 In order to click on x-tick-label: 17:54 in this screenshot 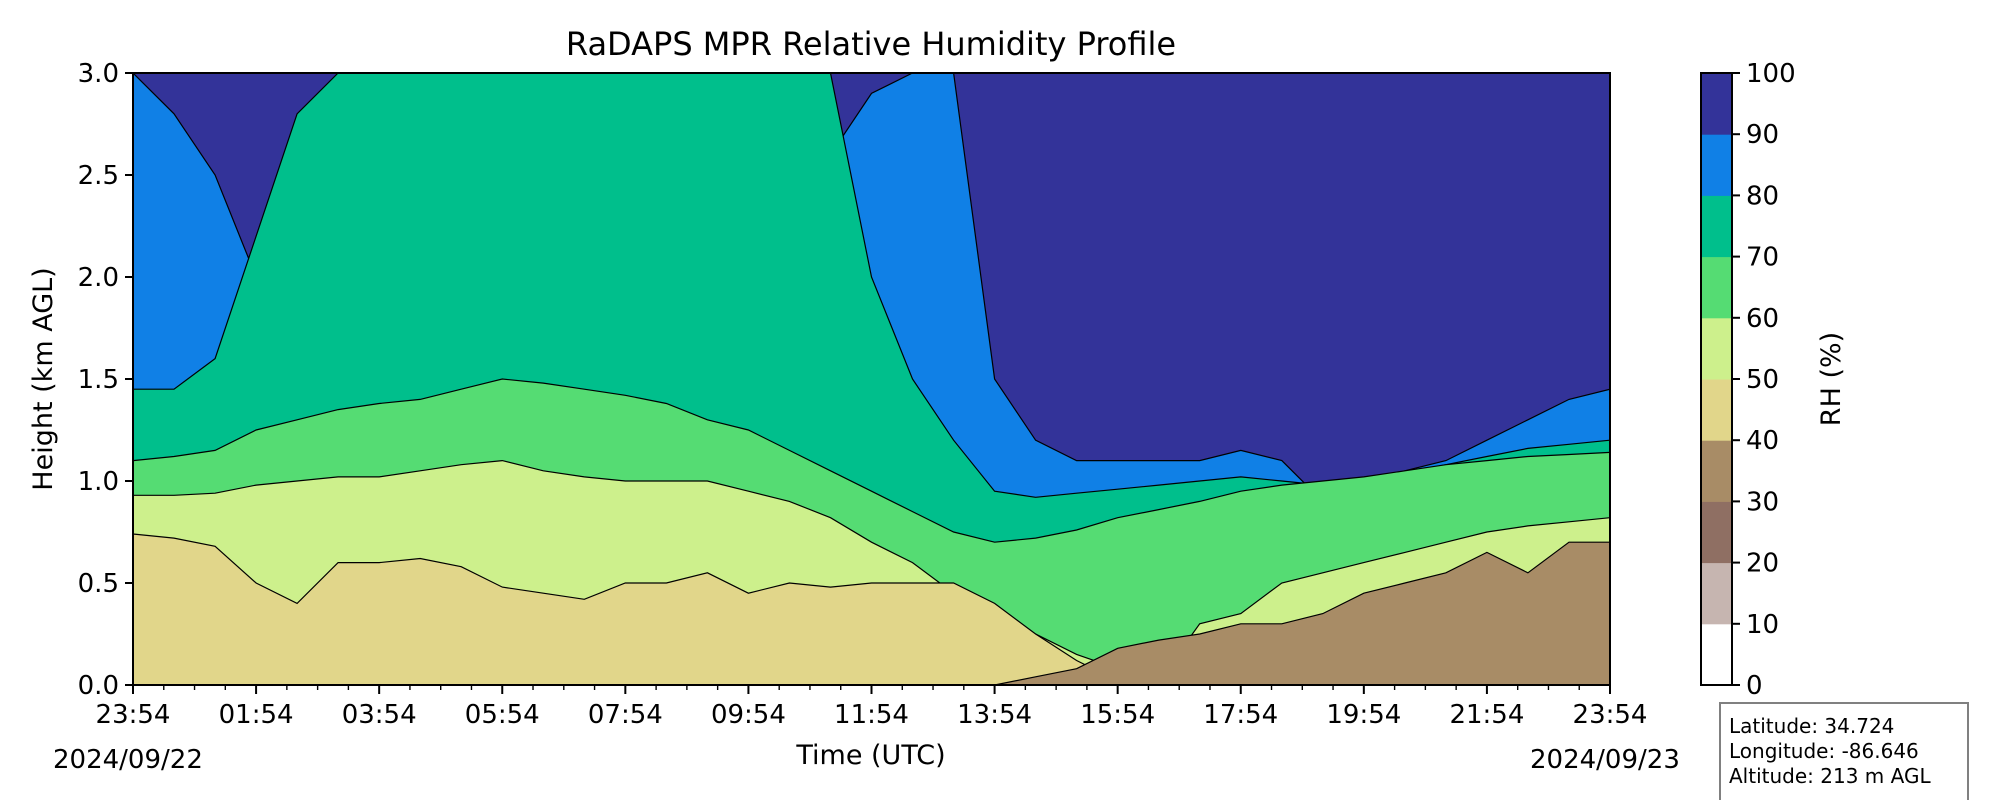, I will do `click(1240, 715)`.